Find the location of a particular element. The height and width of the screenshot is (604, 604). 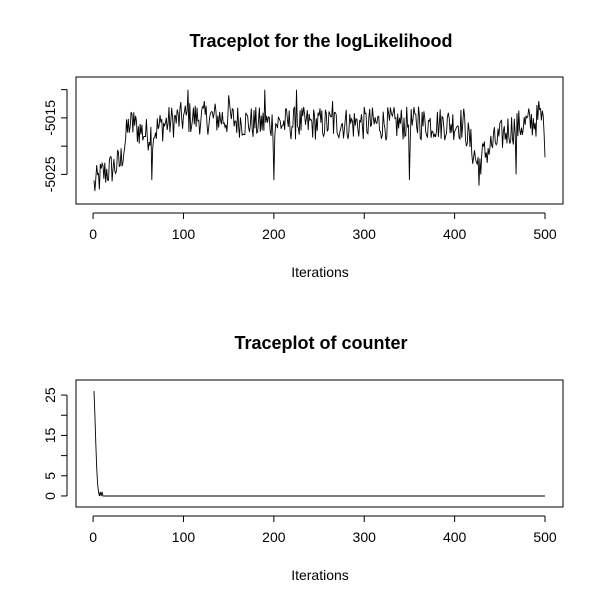

chart-title: Traceplot for the logLikelihood is located at coordinates (320, 41).